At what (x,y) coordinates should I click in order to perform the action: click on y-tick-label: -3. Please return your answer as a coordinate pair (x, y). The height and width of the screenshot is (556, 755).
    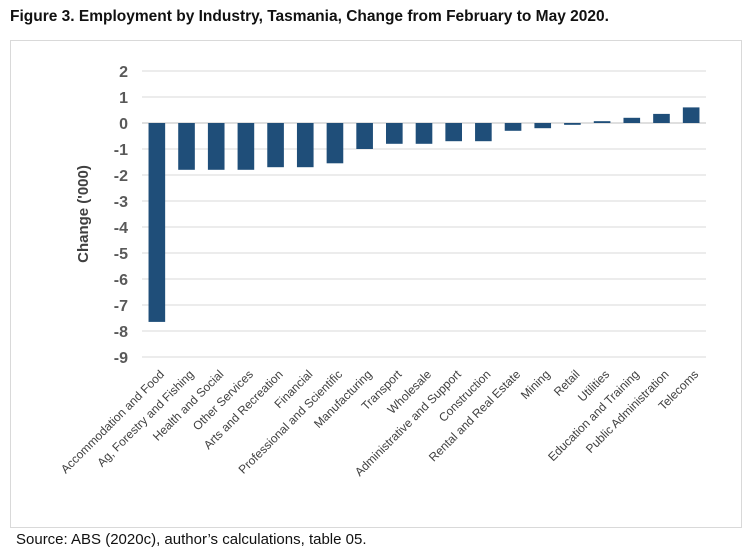
    Looking at the image, I should click on (121, 202).